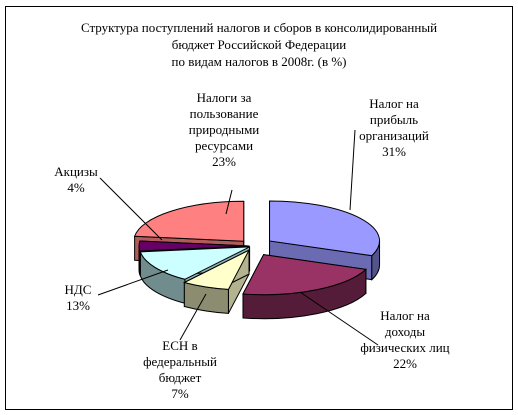  What do you see at coordinates (180, 393) in the screenshot?
I see `label-unified-social-tax-value: 7%` at bounding box center [180, 393].